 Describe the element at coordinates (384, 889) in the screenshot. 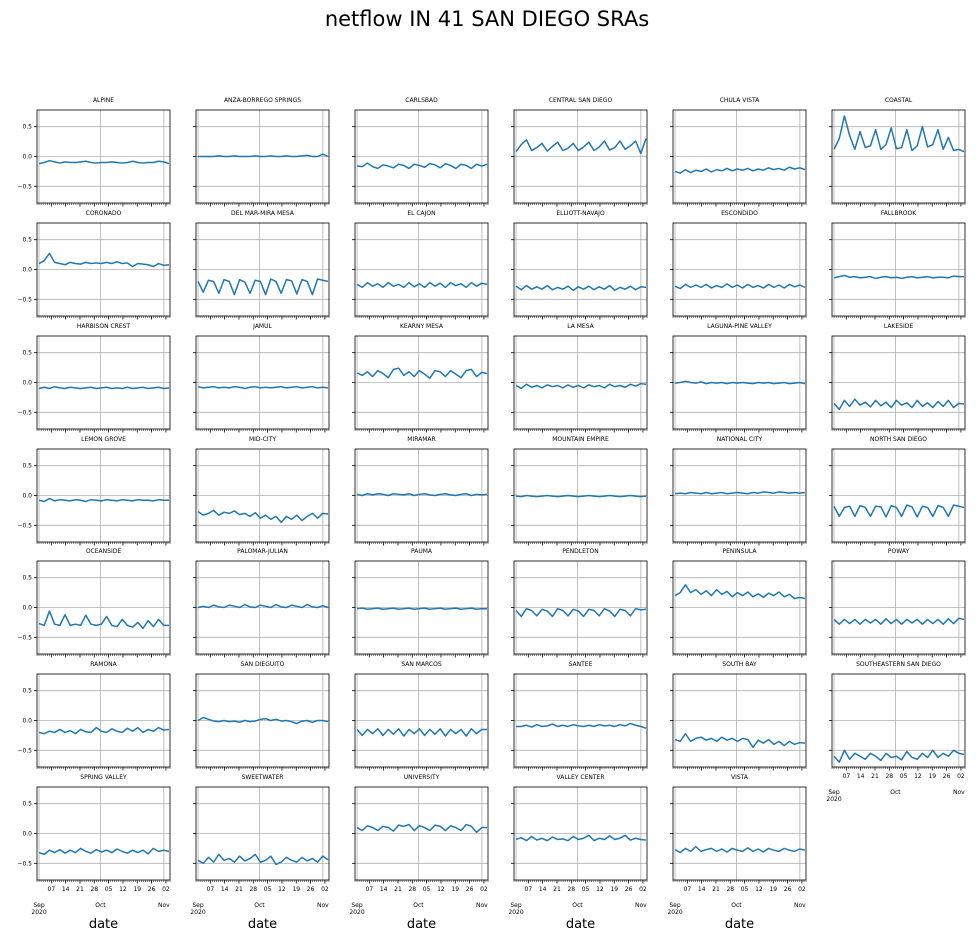

I see `panel-university-xtick-label: 14` at that location.